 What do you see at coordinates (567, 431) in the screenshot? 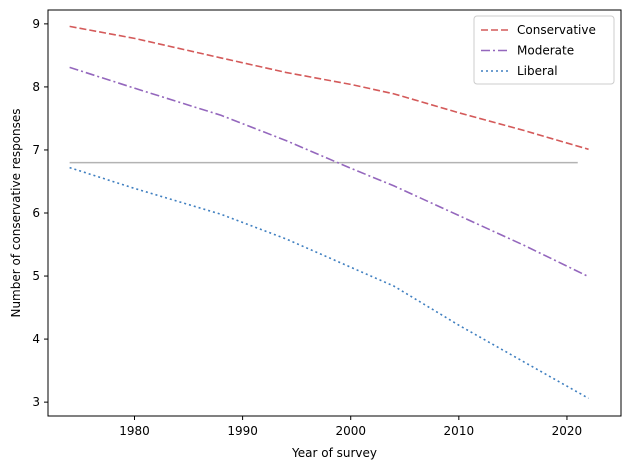
I see `x-tick-label: 2020` at bounding box center [567, 431].